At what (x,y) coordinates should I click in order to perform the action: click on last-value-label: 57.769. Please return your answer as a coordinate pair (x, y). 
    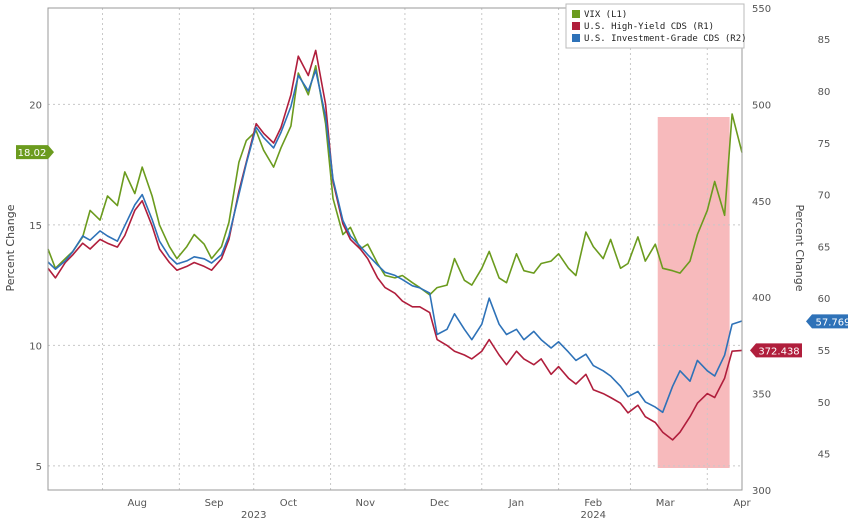
    Looking at the image, I should click on (832, 322).